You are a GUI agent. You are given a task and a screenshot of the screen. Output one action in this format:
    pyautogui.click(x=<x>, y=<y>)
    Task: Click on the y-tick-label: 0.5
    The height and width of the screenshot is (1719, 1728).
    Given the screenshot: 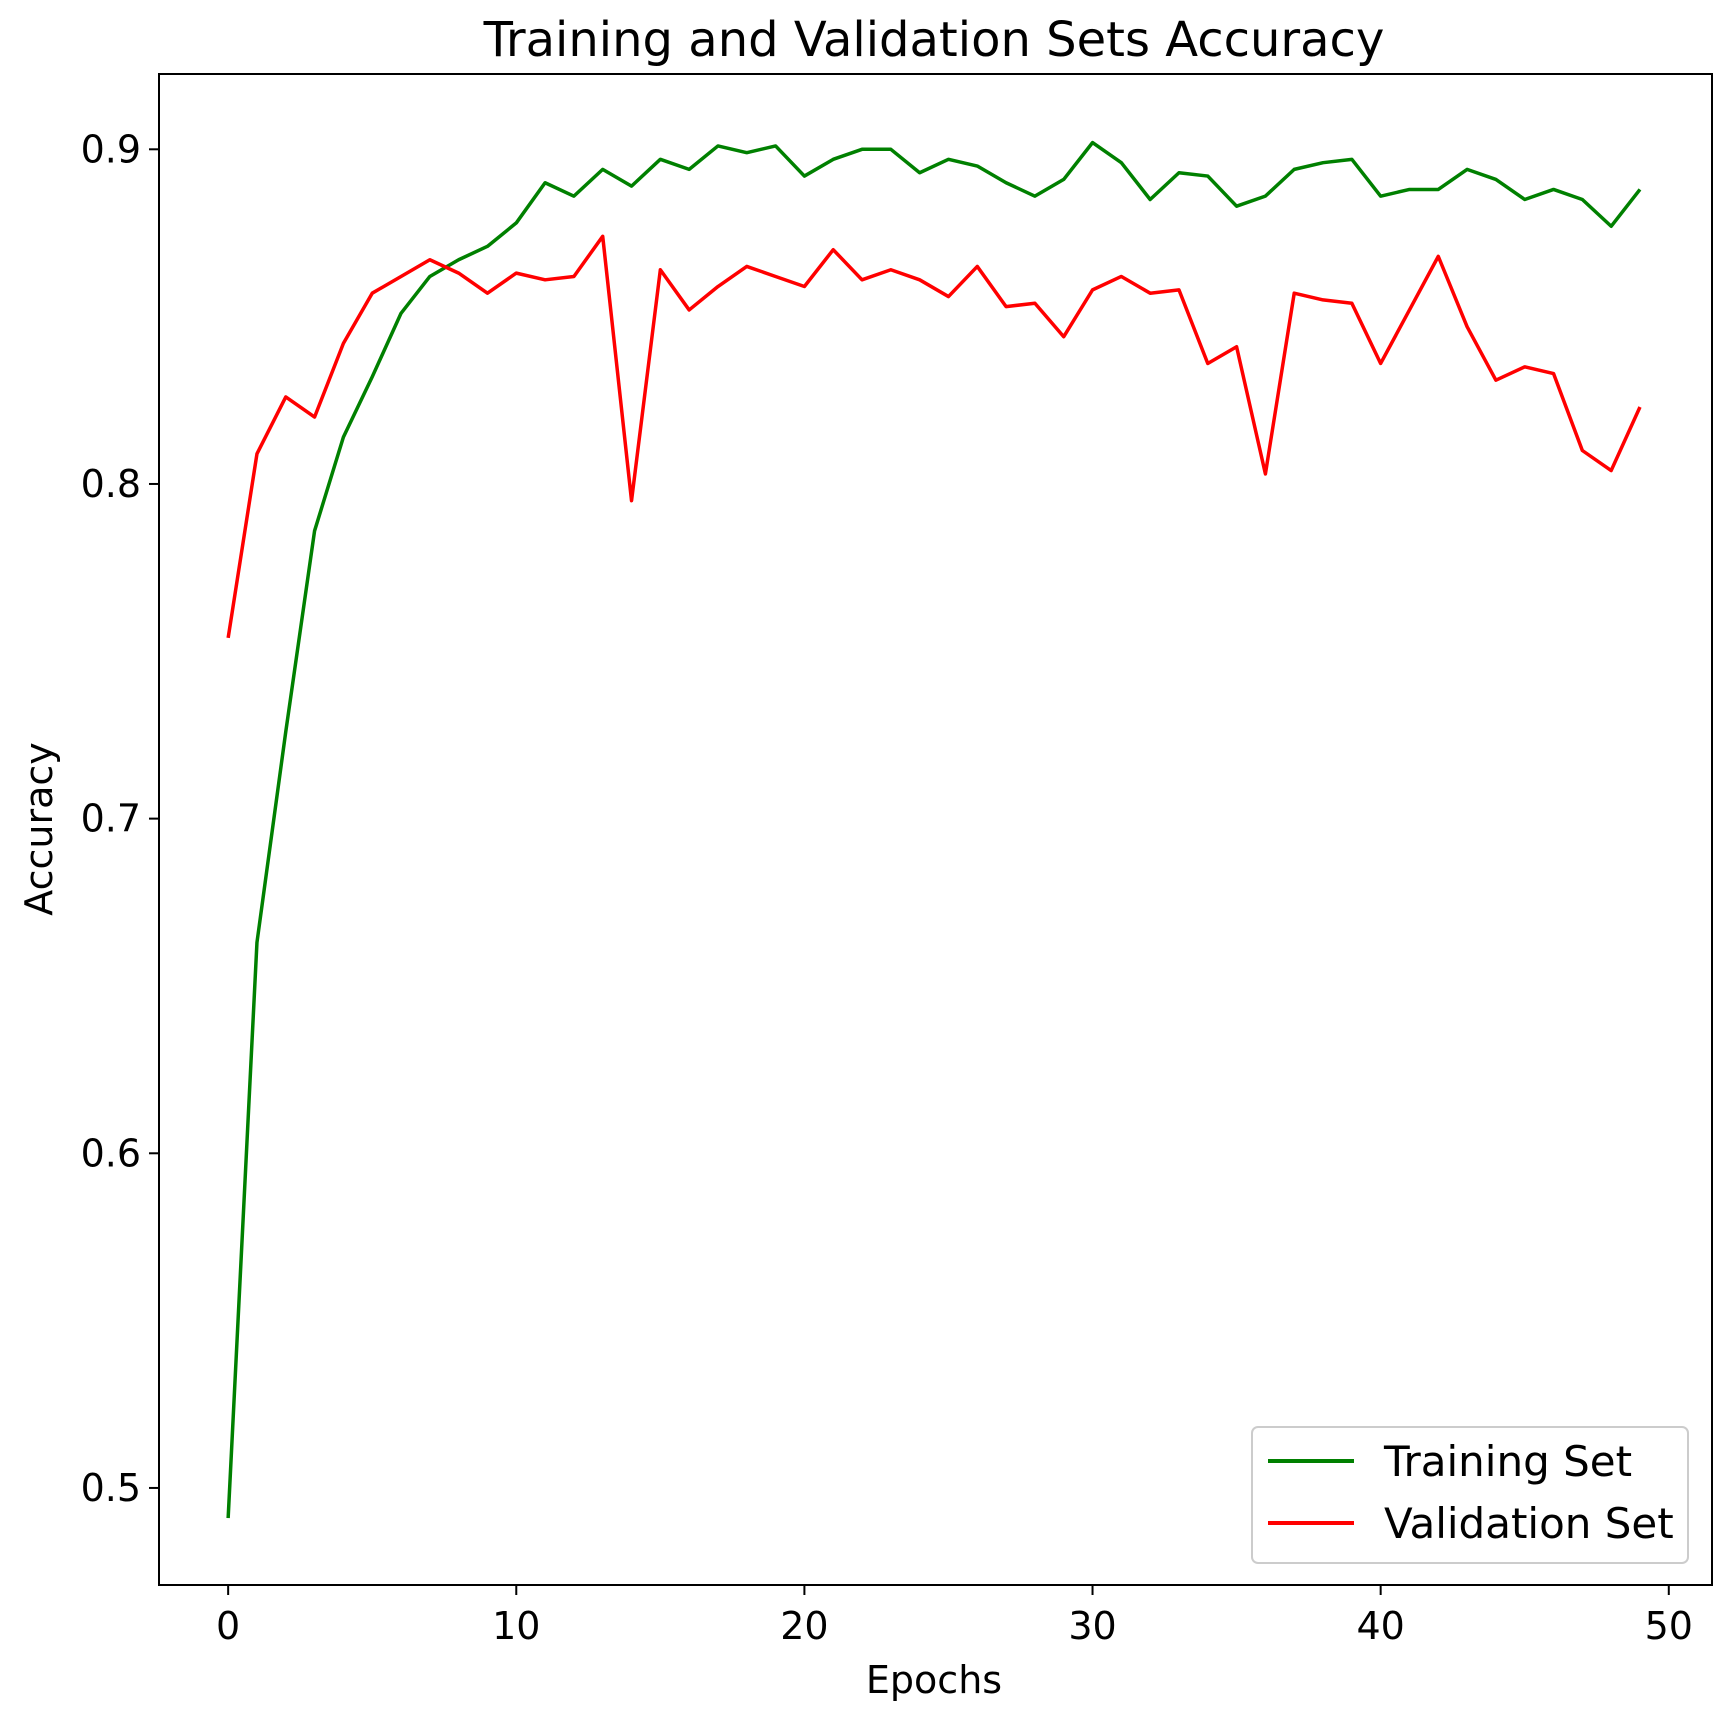 What is the action you would take?
    pyautogui.click(x=111, y=1488)
    